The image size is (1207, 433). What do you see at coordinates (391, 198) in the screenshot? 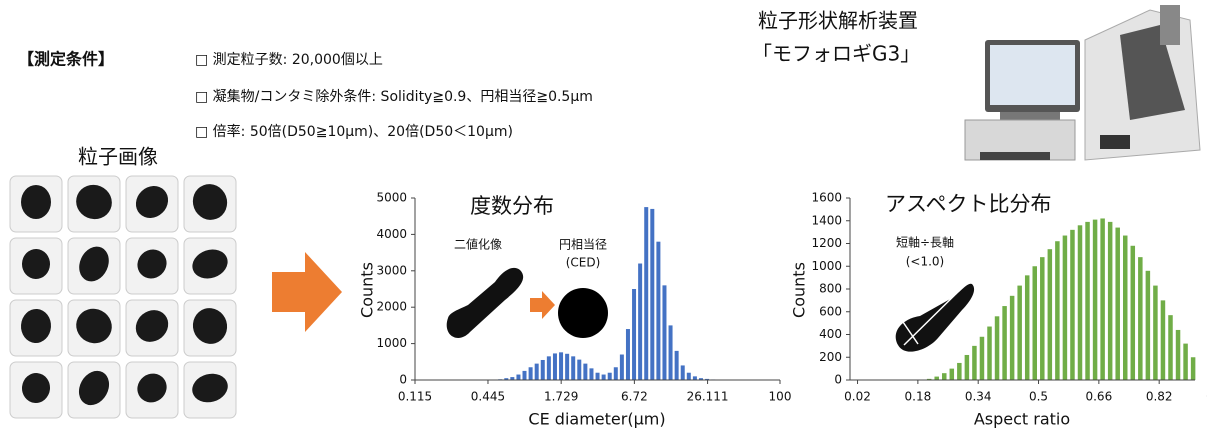
I see `y-tick-label: 5000` at bounding box center [391, 198].